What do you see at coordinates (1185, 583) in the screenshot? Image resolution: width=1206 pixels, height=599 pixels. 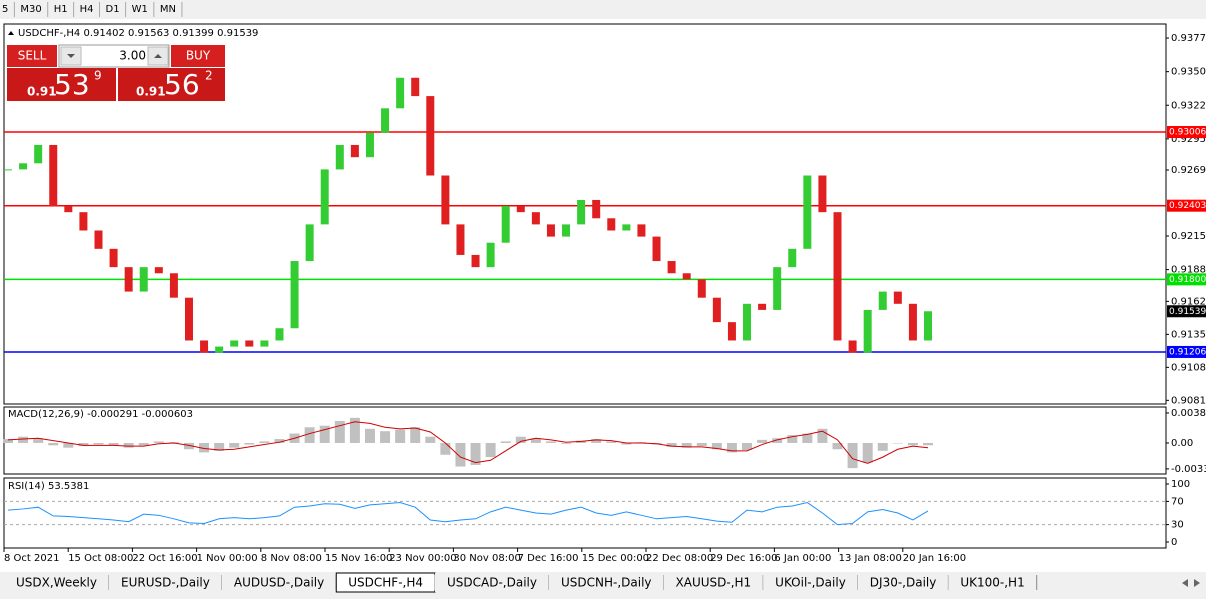 I see `tab-scroll-left` at bounding box center [1185, 583].